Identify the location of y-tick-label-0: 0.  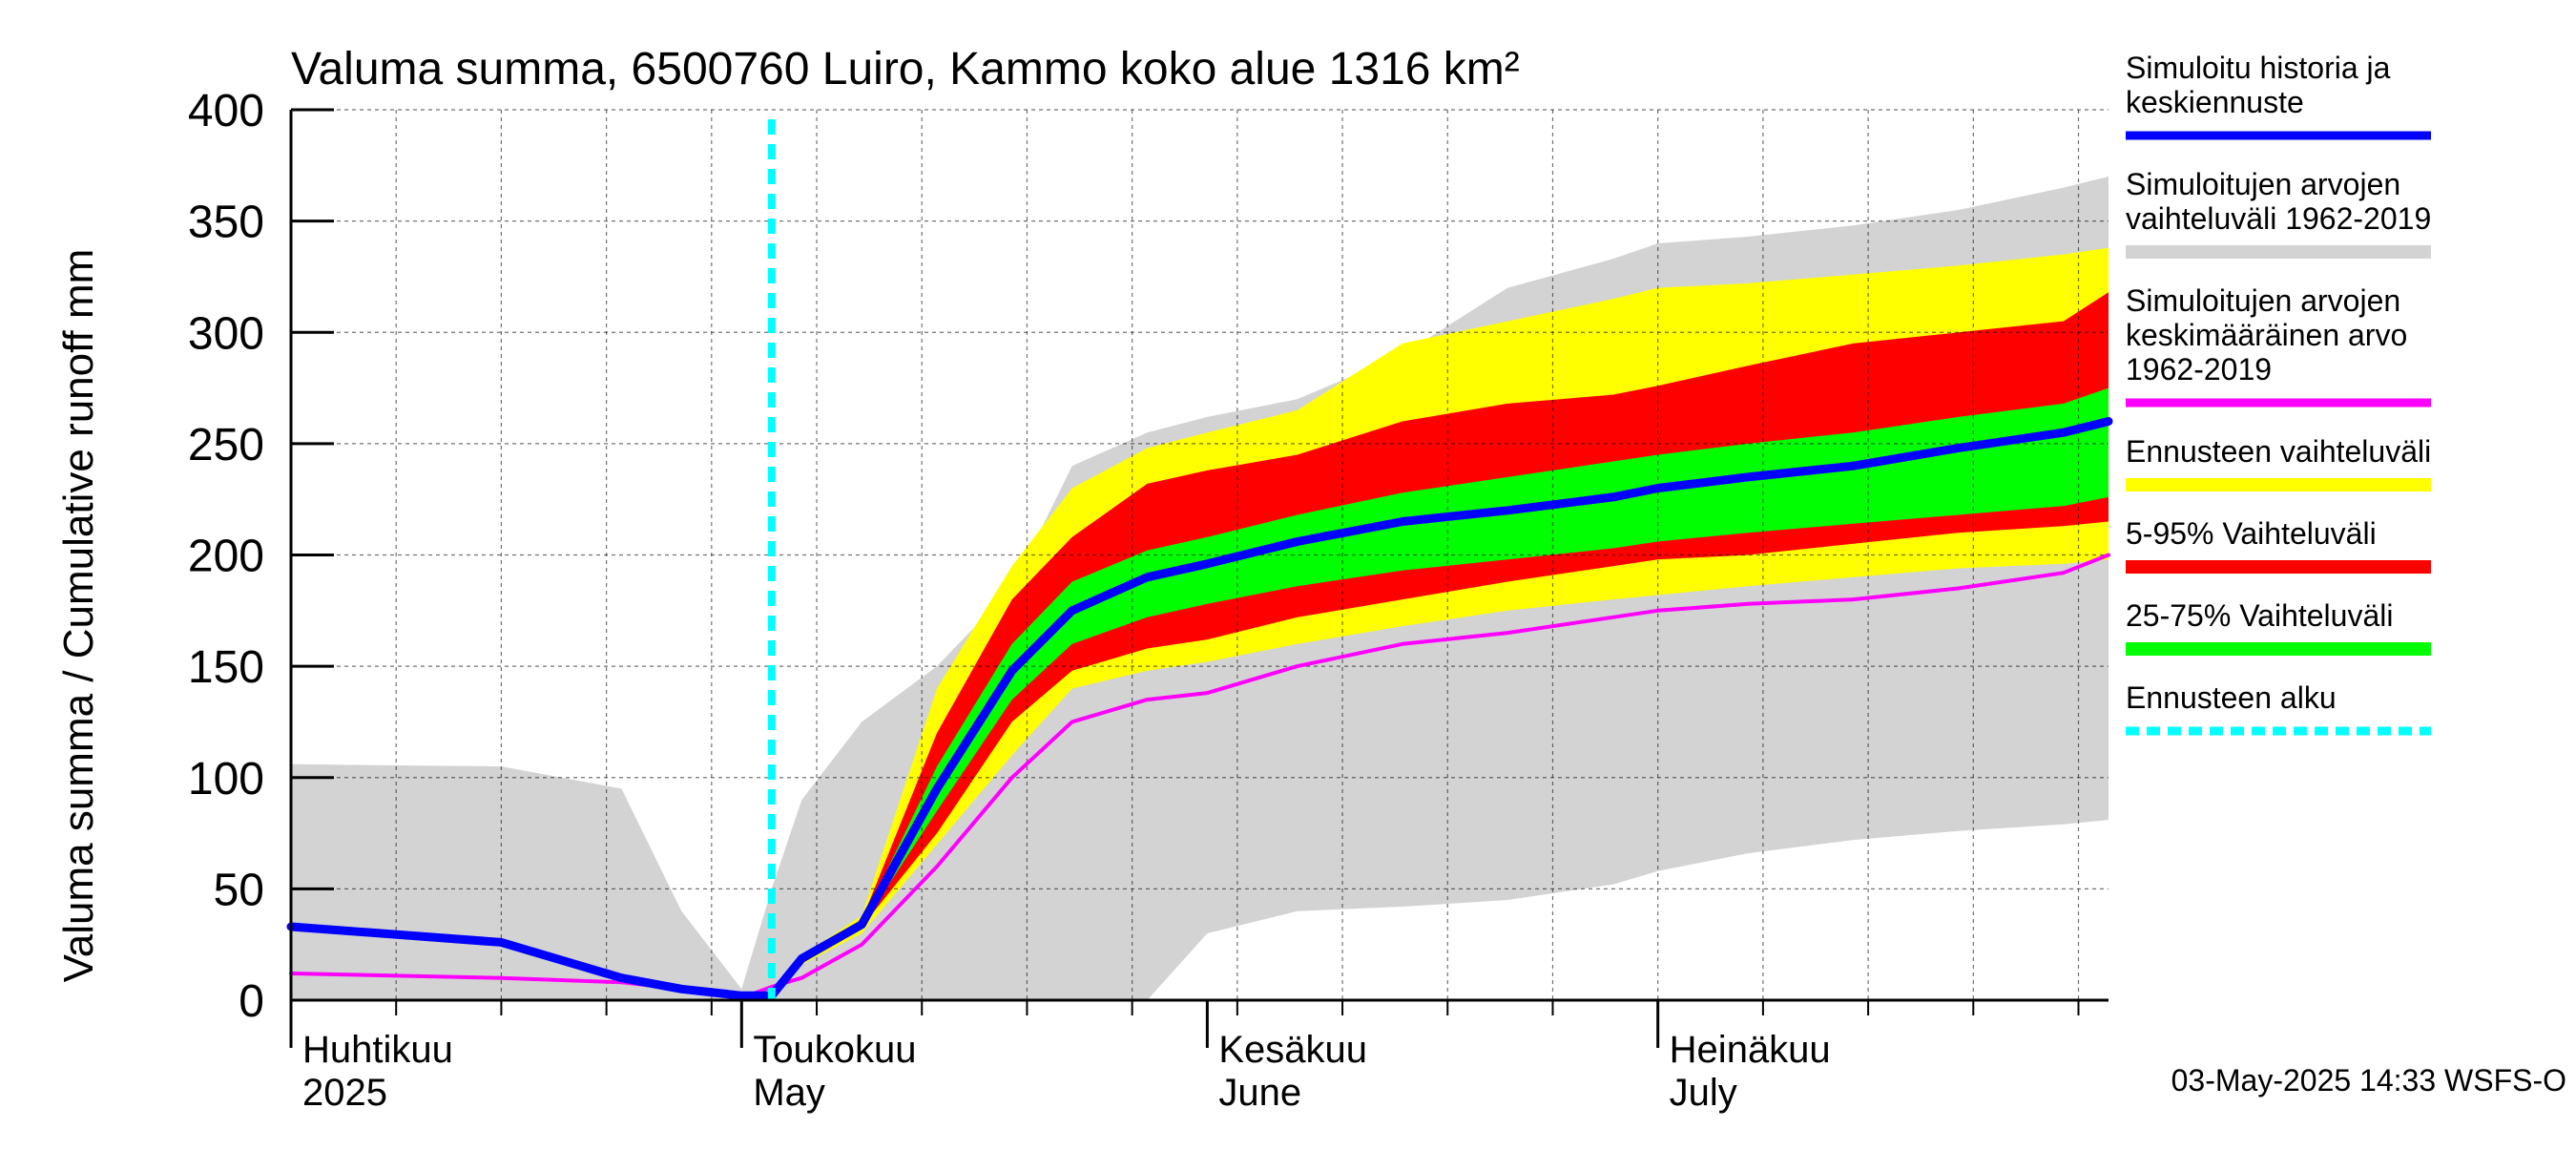
(251, 1001).